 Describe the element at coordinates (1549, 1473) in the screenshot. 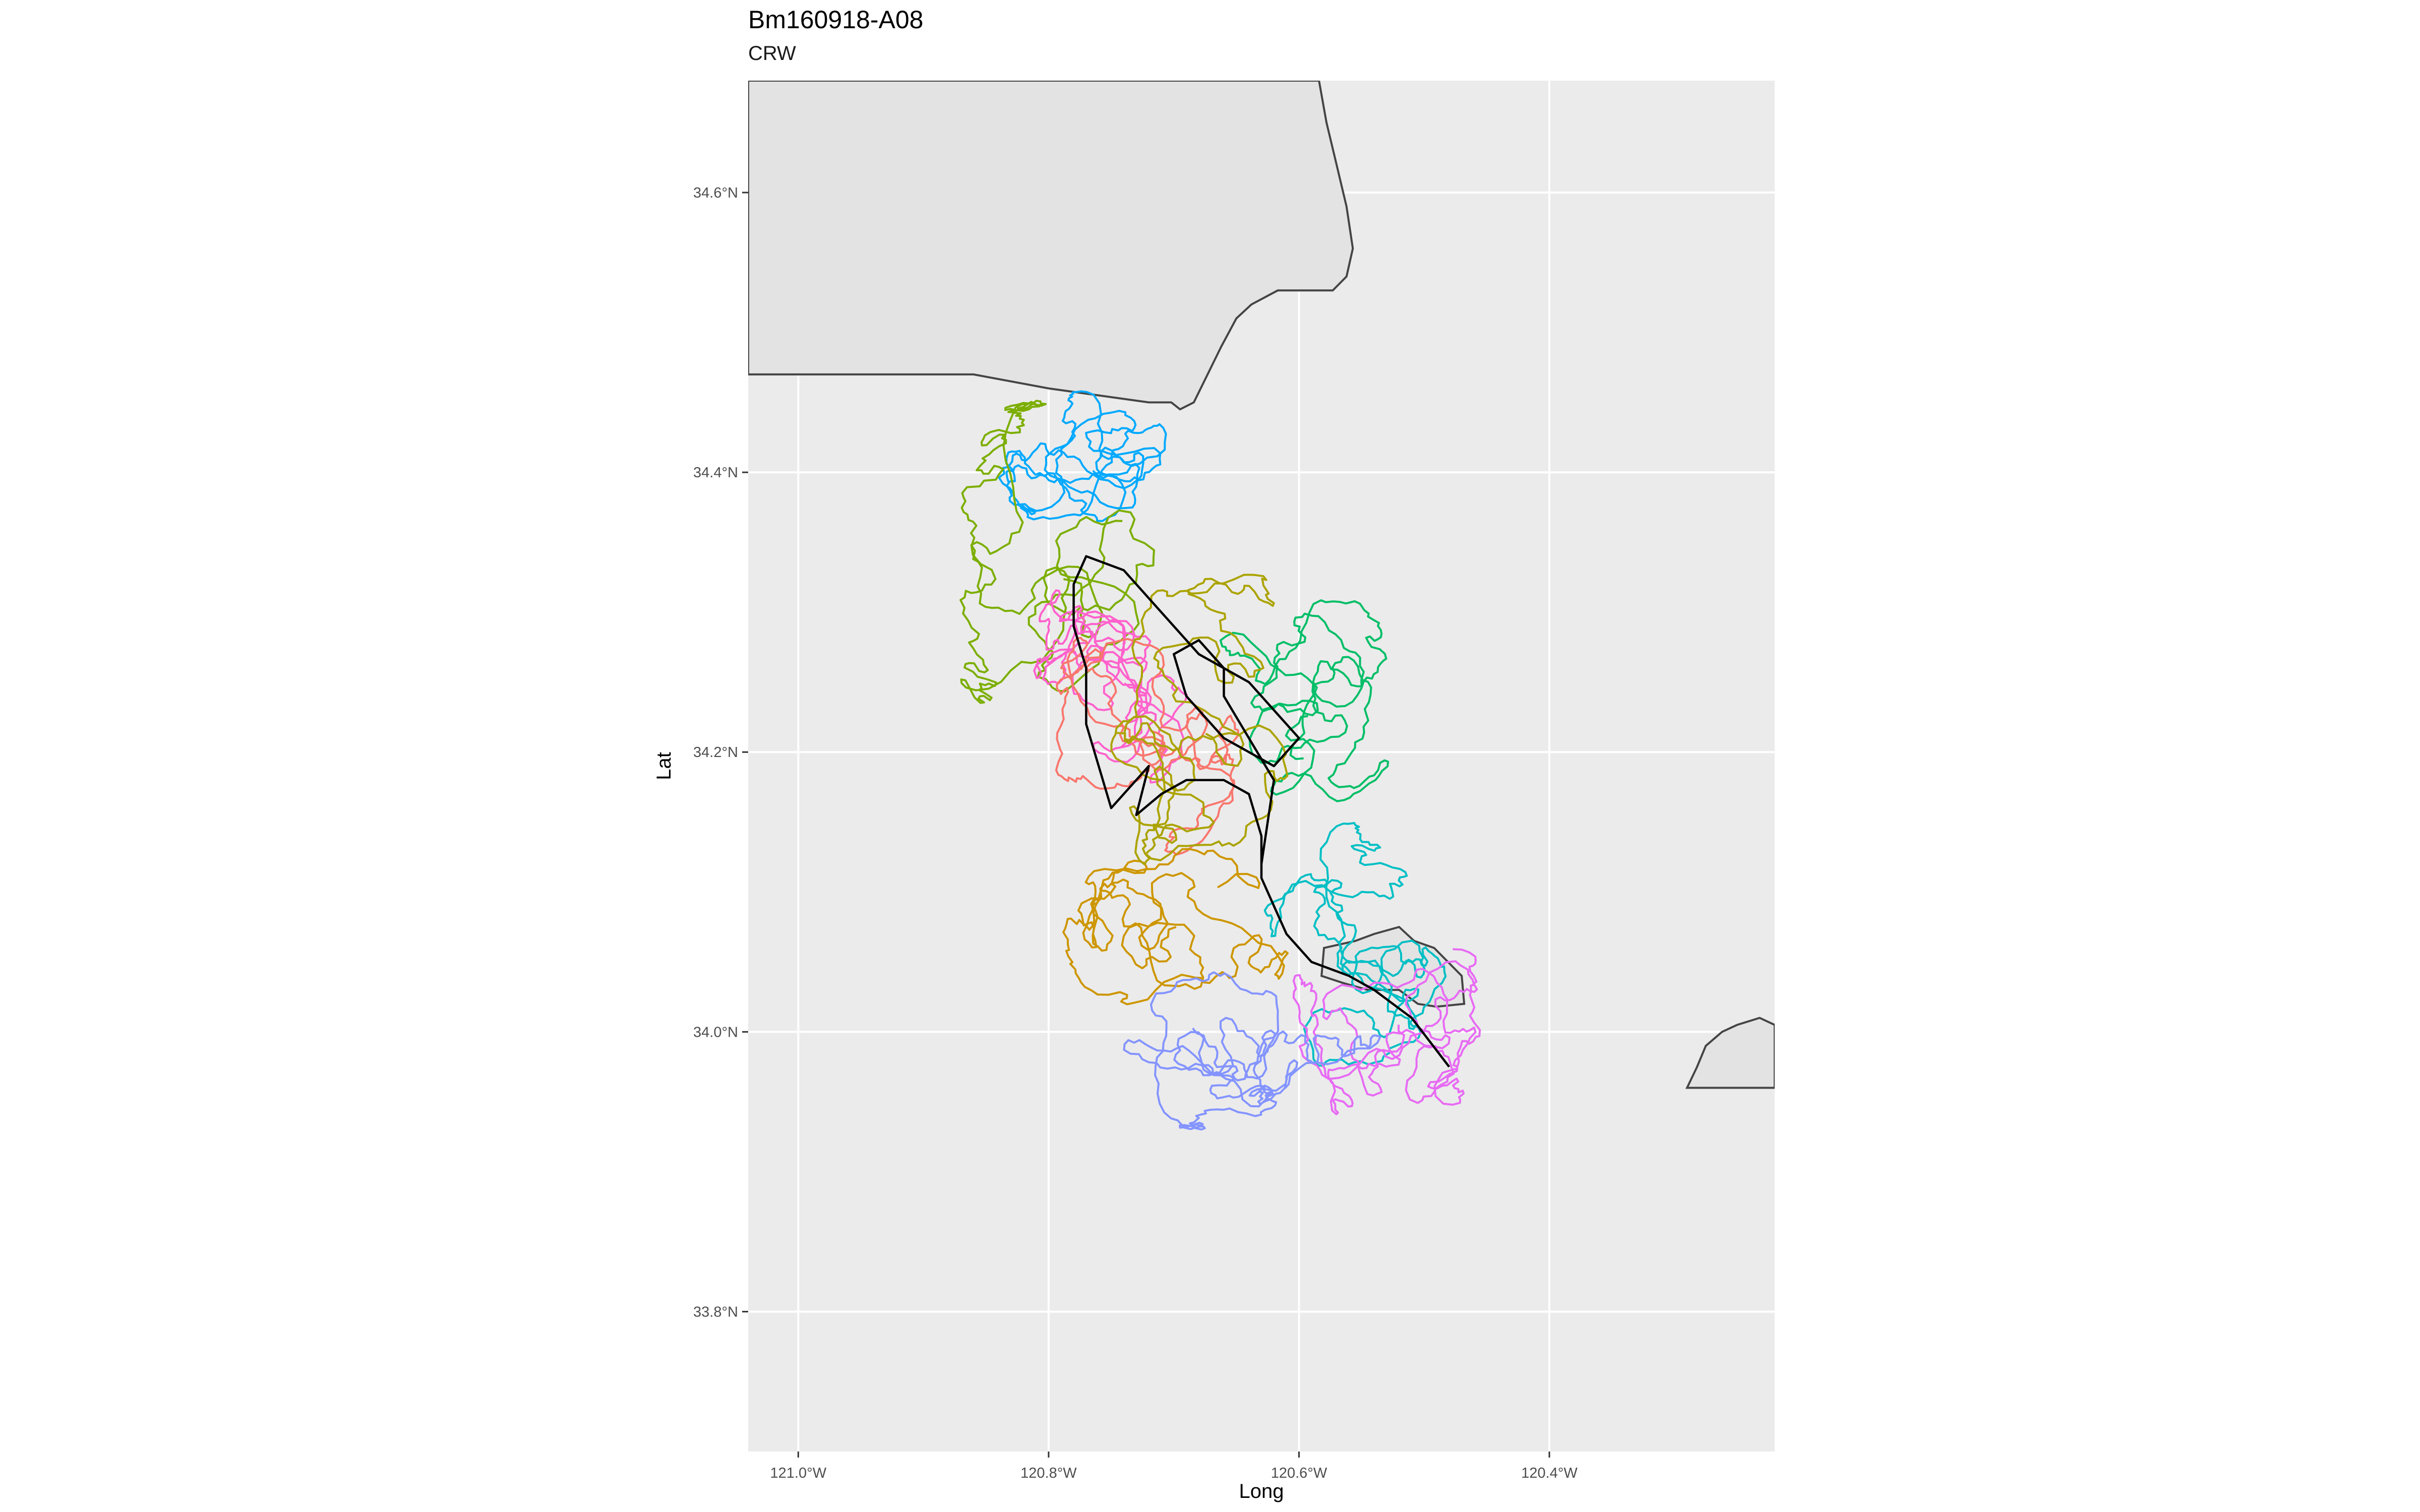

I see `x-tick-label-3: 120.4°W` at that location.